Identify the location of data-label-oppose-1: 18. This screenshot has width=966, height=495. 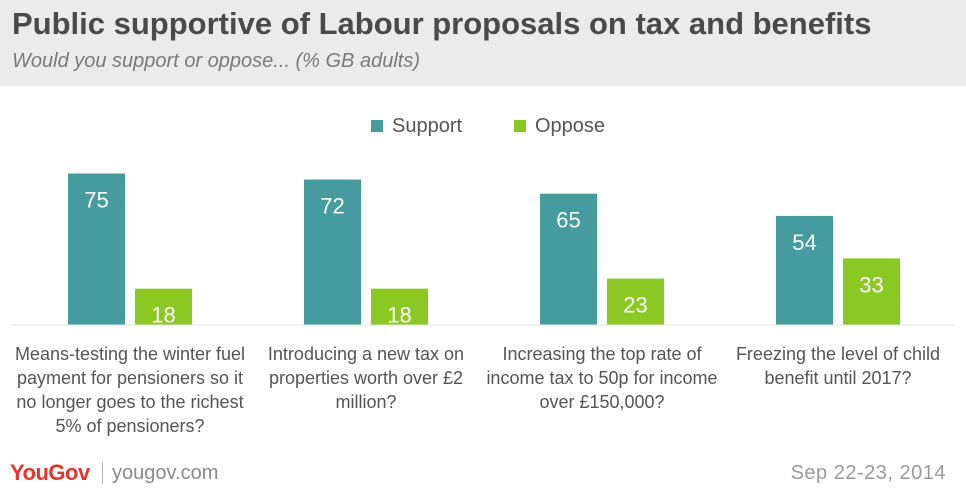
(163, 315).